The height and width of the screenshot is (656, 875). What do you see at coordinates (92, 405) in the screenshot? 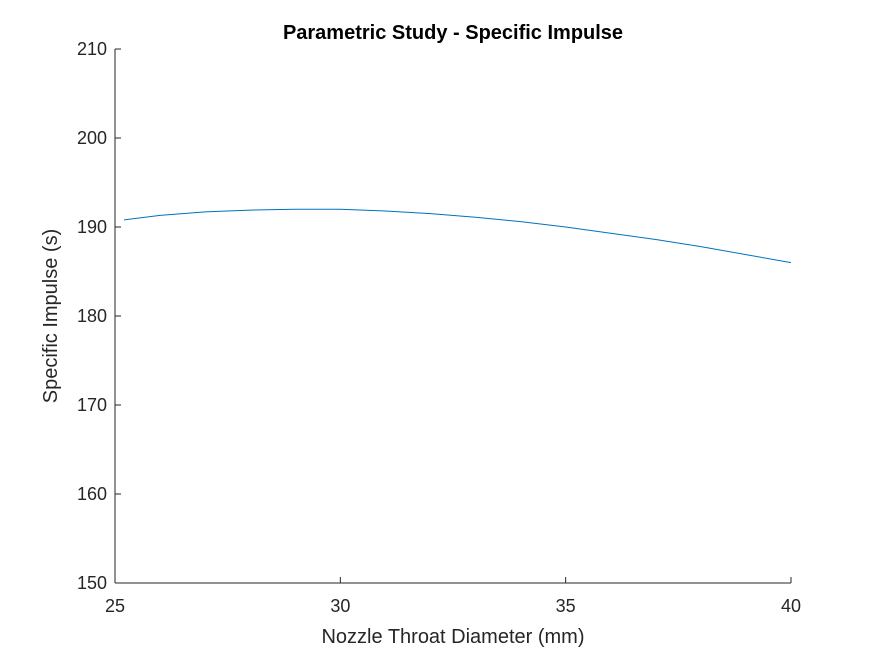
I see `y-tick-label: 170` at bounding box center [92, 405].